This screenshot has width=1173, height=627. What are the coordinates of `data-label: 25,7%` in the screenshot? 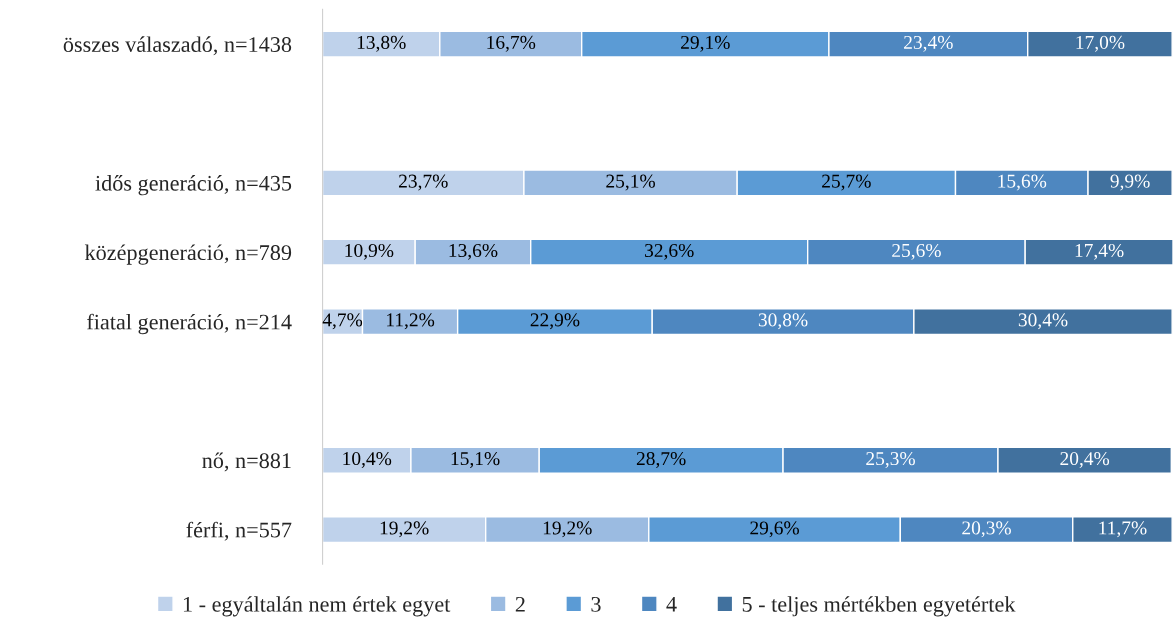 It's located at (846, 182).